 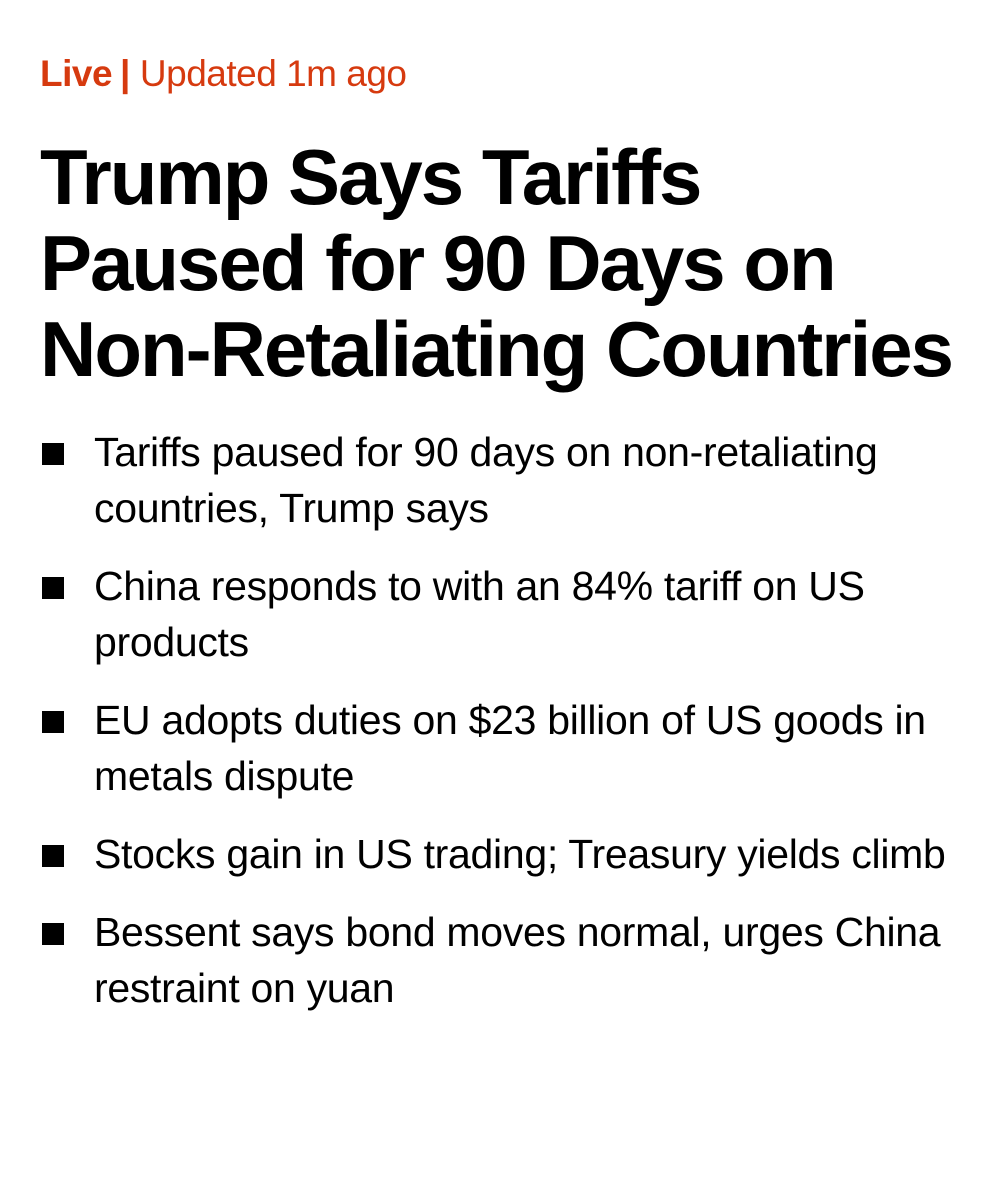 What do you see at coordinates (76, 73) in the screenshot?
I see `live-label: Live` at bounding box center [76, 73].